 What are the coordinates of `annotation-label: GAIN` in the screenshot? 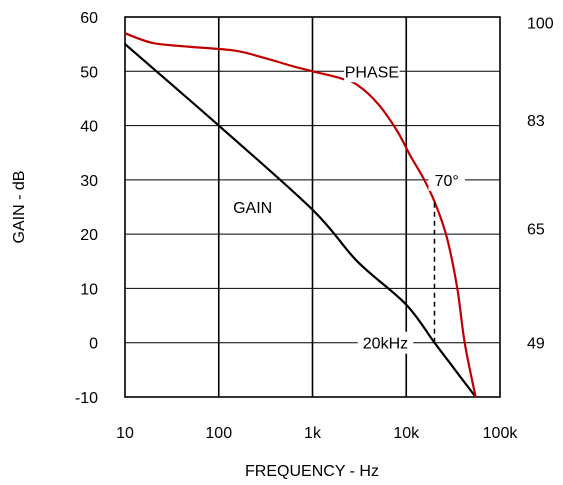 It's located at (252, 208).